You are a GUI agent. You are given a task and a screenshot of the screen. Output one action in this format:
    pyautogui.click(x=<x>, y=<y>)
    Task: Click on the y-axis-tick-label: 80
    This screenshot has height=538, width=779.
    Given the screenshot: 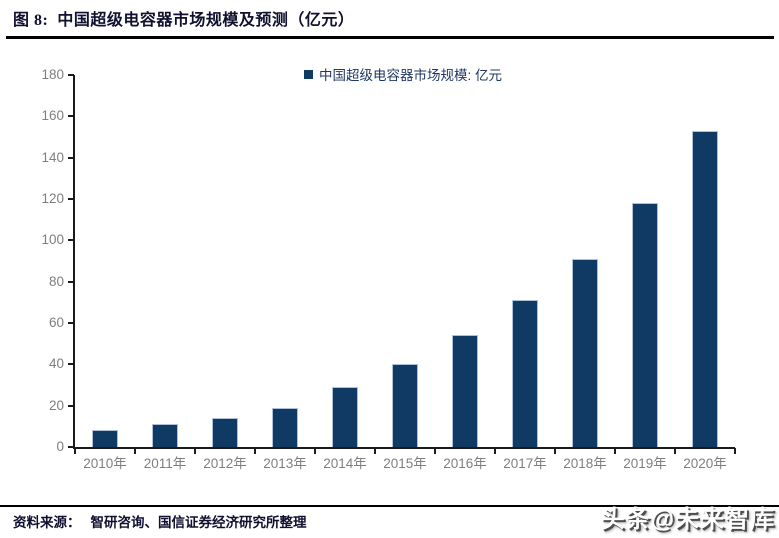 What is the action you would take?
    pyautogui.click(x=56, y=281)
    